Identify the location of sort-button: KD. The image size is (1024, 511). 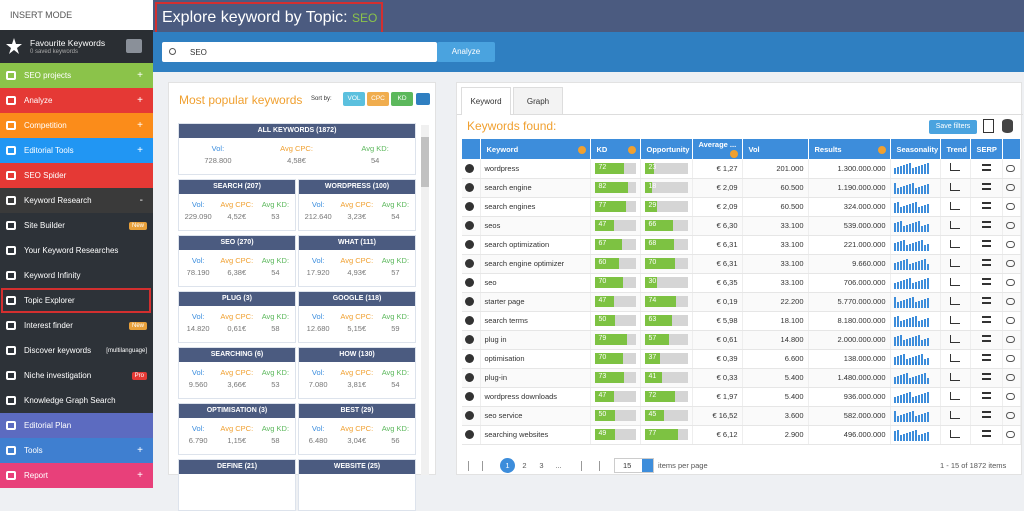
(402, 99).